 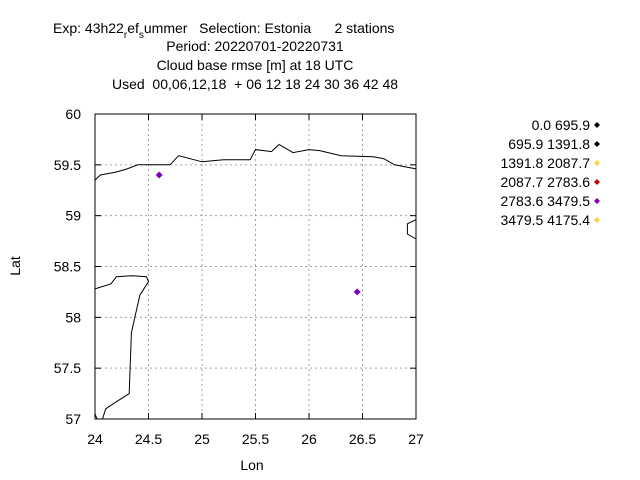 I want to click on y-axis-label: Lat, so click(x=15, y=266).